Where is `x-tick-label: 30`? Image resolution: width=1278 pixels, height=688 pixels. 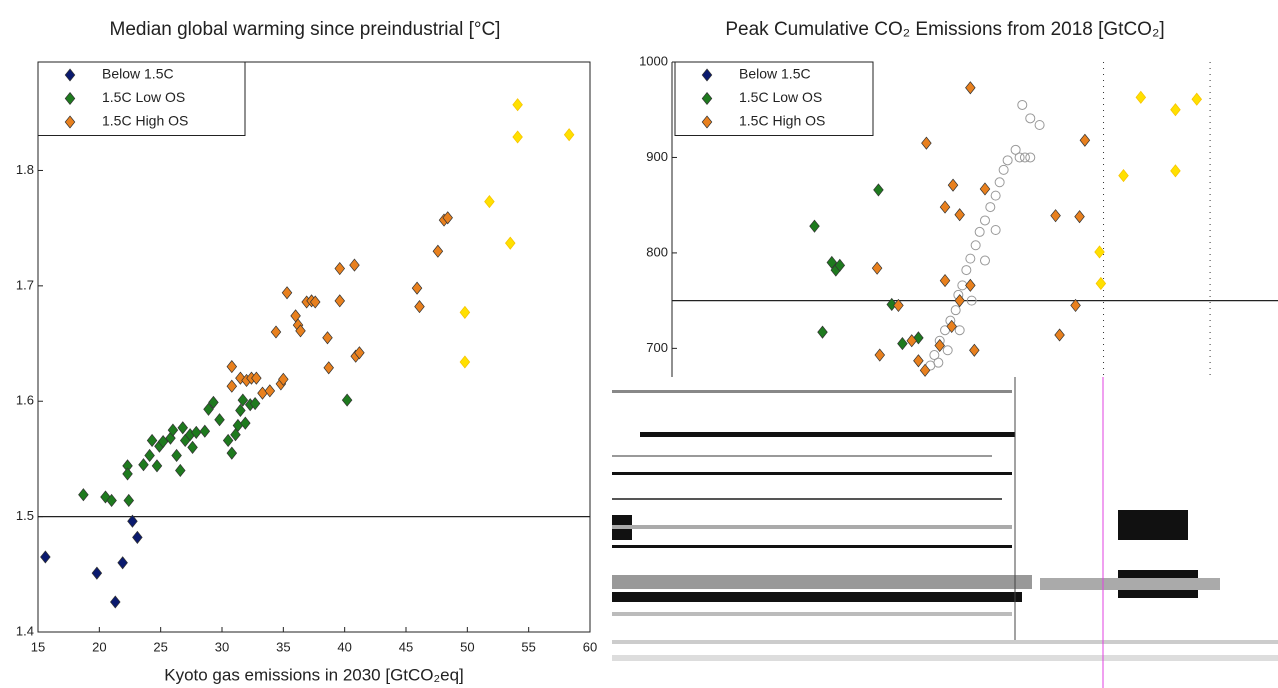
x-tick-label: 30 is located at coordinates (222, 646).